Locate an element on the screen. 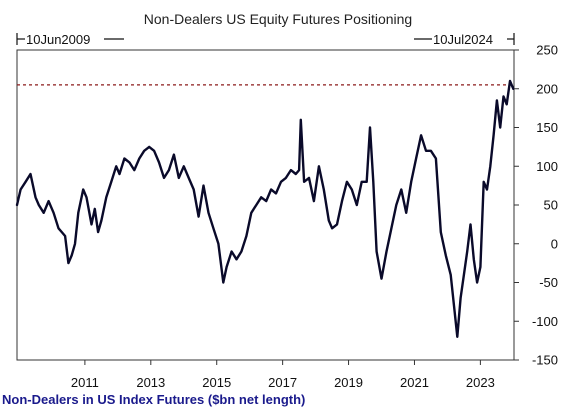 This screenshot has height=410, width=567. x-tick-label: 2017 is located at coordinates (282, 382).